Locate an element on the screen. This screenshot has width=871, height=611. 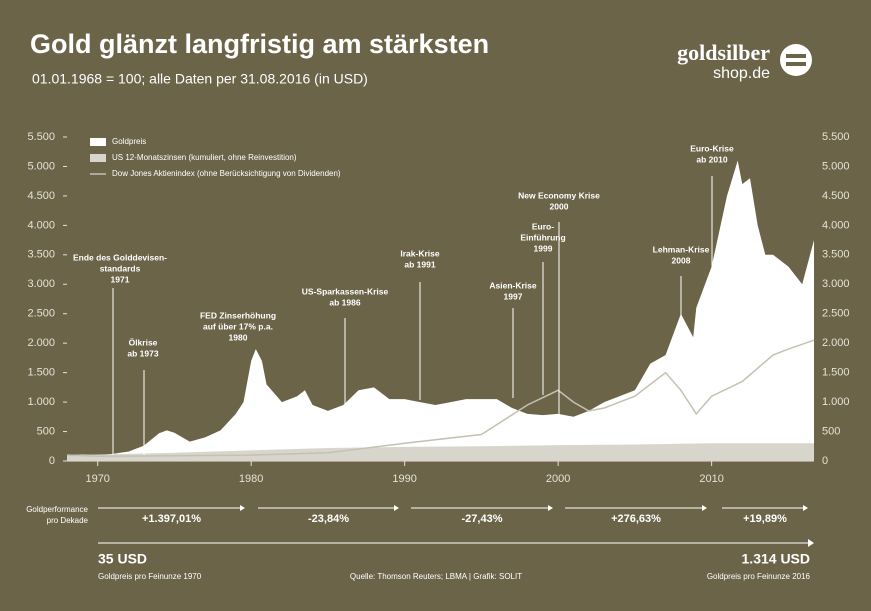
y-tick-label: 3.500 is located at coordinates (41, 255).